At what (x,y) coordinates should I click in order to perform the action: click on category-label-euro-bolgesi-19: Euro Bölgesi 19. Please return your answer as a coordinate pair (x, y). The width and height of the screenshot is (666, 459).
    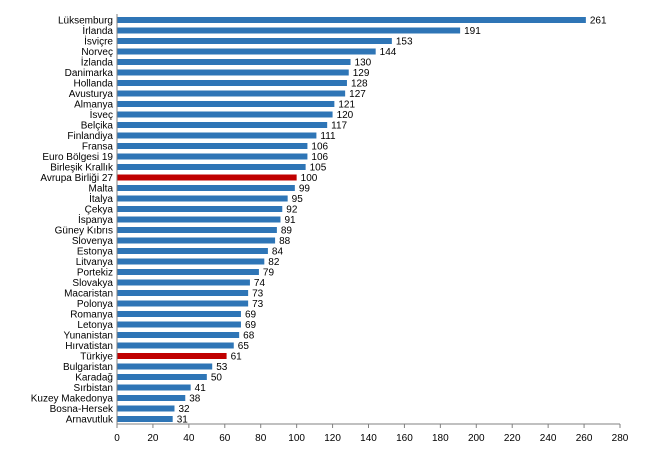
    Looking at the image, I should click on (77, 157).